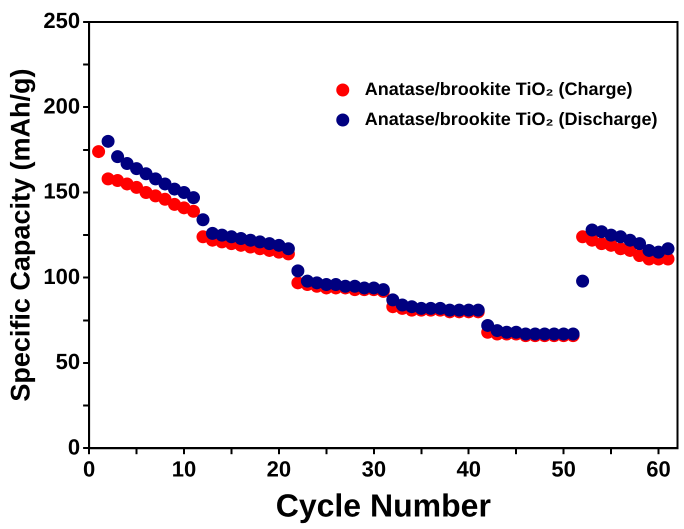 Image resolution: width=684 pixels, height=529 pixels. I want to click on y-tick-label: 0, so click(74, 447).